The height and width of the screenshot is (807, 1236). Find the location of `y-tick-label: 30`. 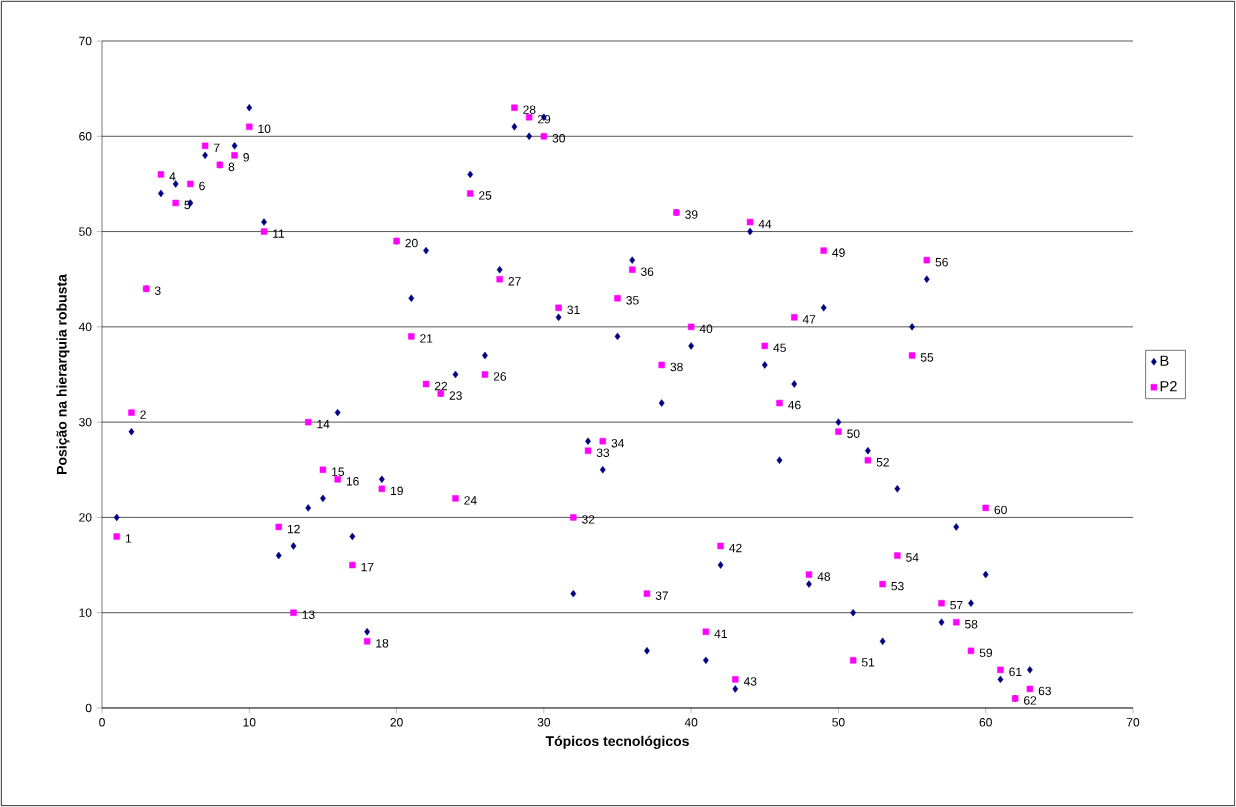

y-tick-label: 30 is located at coordinates (85, 422).